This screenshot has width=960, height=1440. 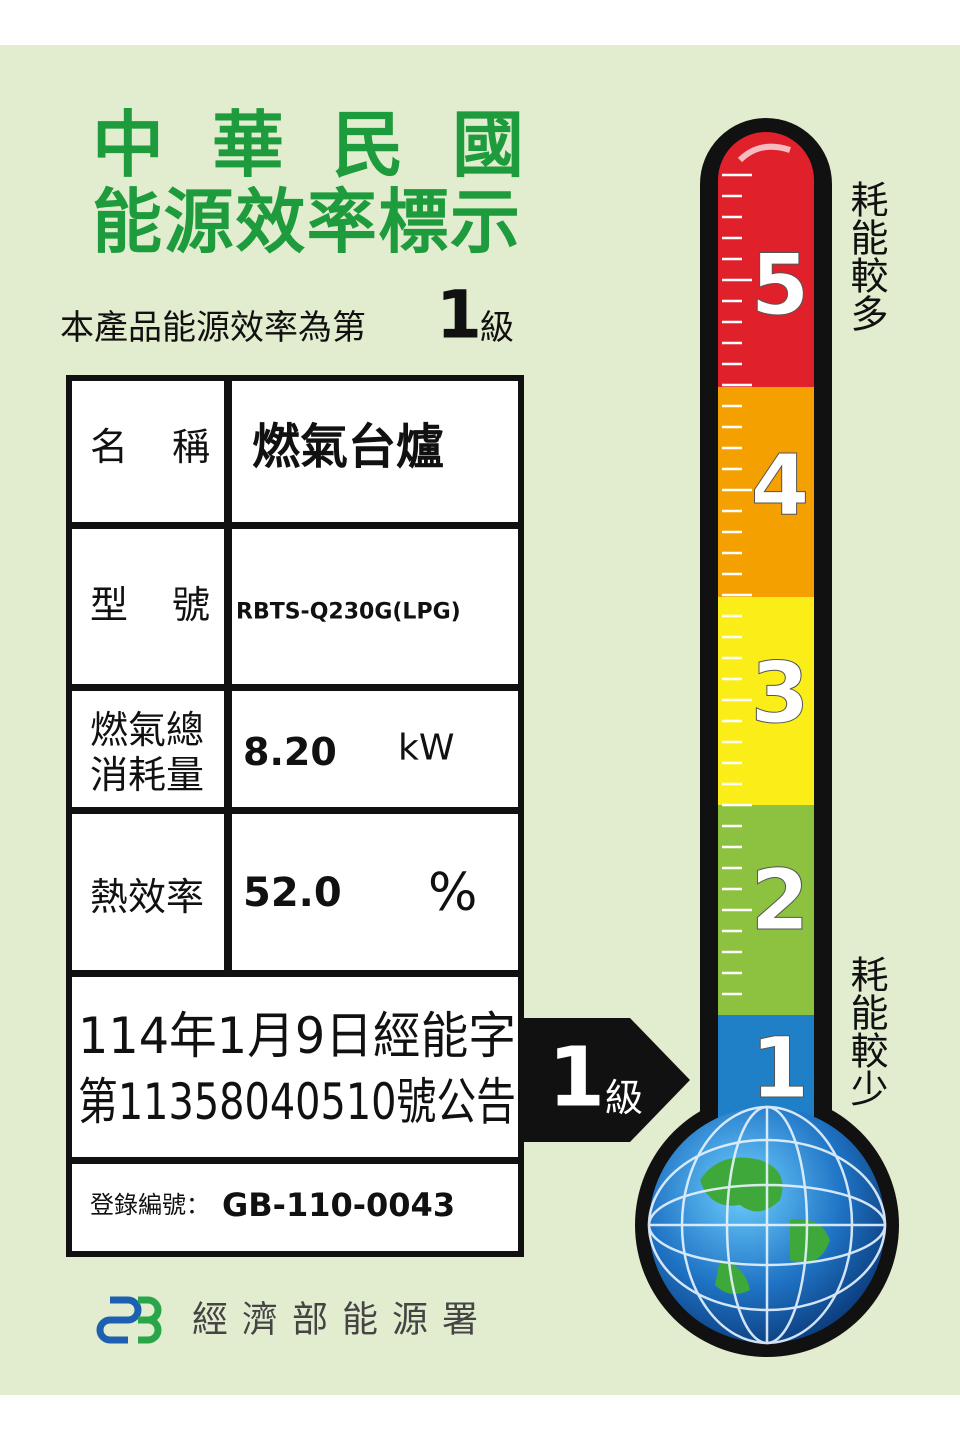 I want to click on grade-suffix: 級, so click(x=497, y=328).